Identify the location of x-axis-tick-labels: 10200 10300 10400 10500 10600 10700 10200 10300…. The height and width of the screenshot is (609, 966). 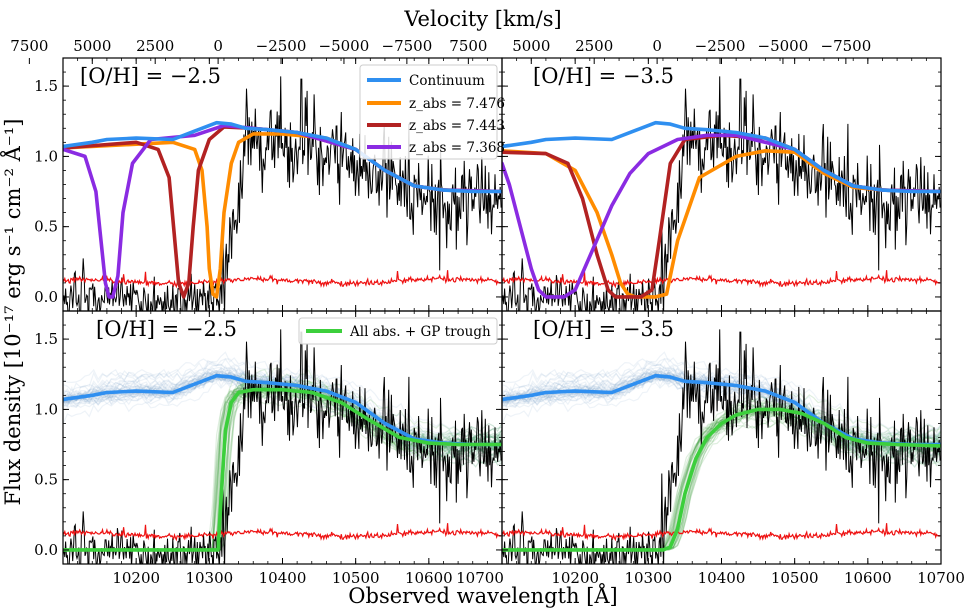
(538, 578).